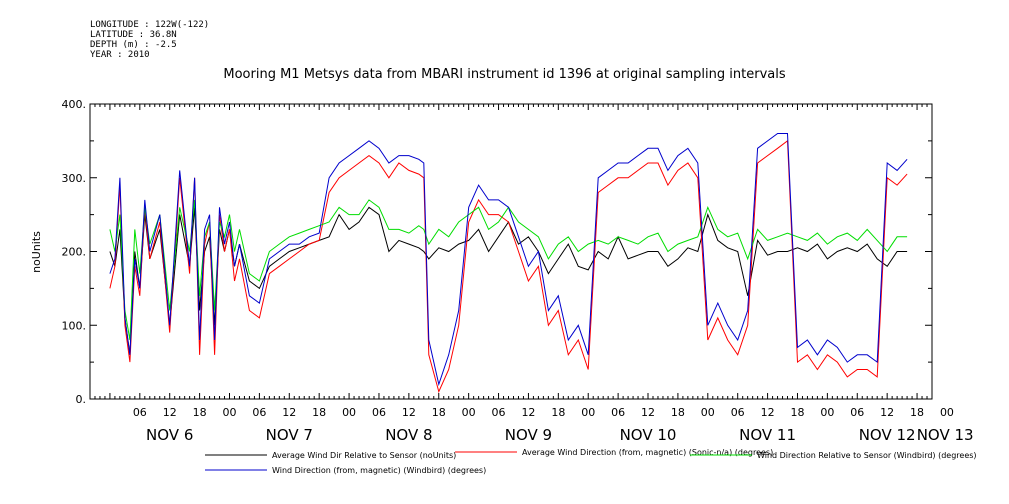 This screenshot has width=1009, height=504. Describe the element at coordinates (648, 435) in the screenshot. I see `x-date-label: NOV 10` at that location.